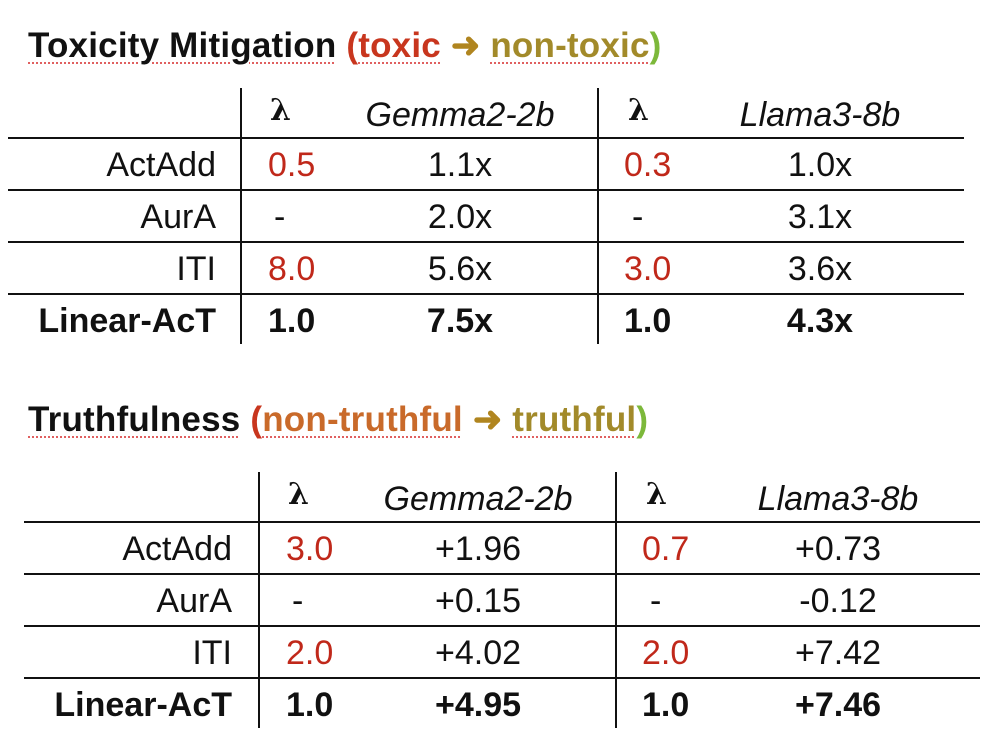  Describe the element at coordinates (655, 45) in the screenshot. I see `toxicity-paren-close: )` at that location.